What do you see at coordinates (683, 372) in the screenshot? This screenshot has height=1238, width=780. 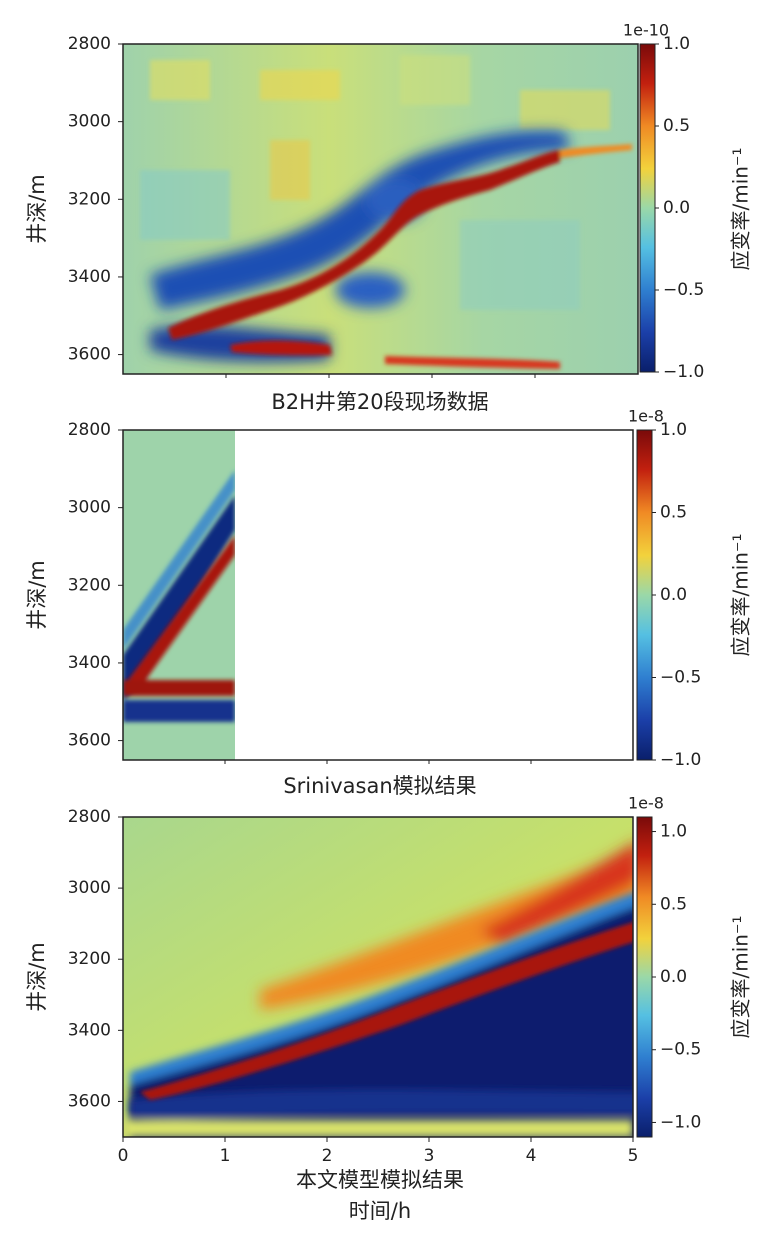 I see `colorbar-1-tick-label: −1.0` at bounding box center [683, 372].